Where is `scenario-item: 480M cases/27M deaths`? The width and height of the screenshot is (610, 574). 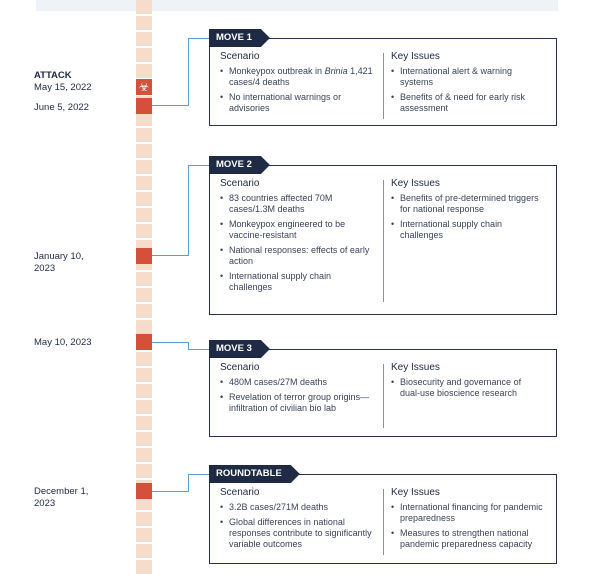 scenario-item: 480M cases/27M deaths is located at coordinates (298, 382).